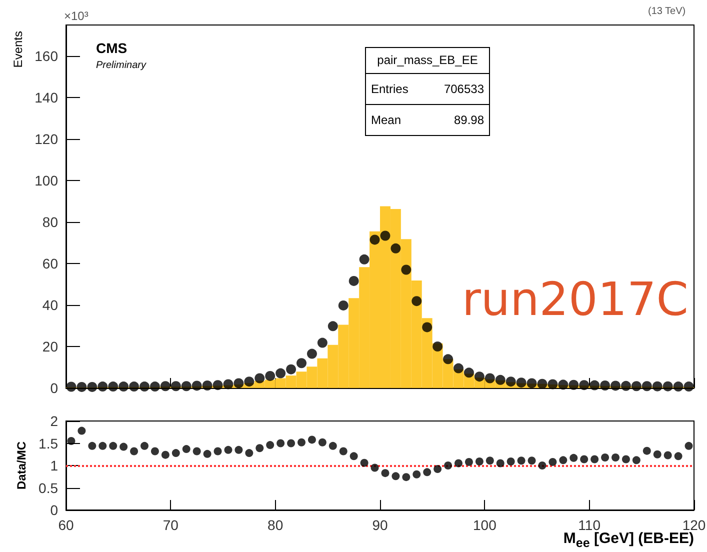  I want to click on y-tick-label: 100, so click(46, 180).